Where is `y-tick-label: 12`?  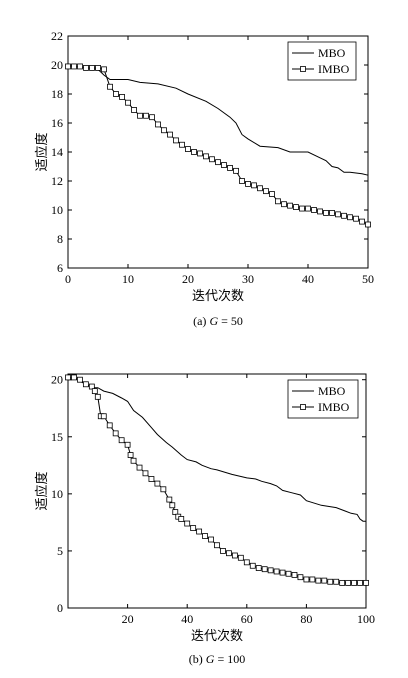
y-tick-label: 12 is located at coordinates (57, 181).